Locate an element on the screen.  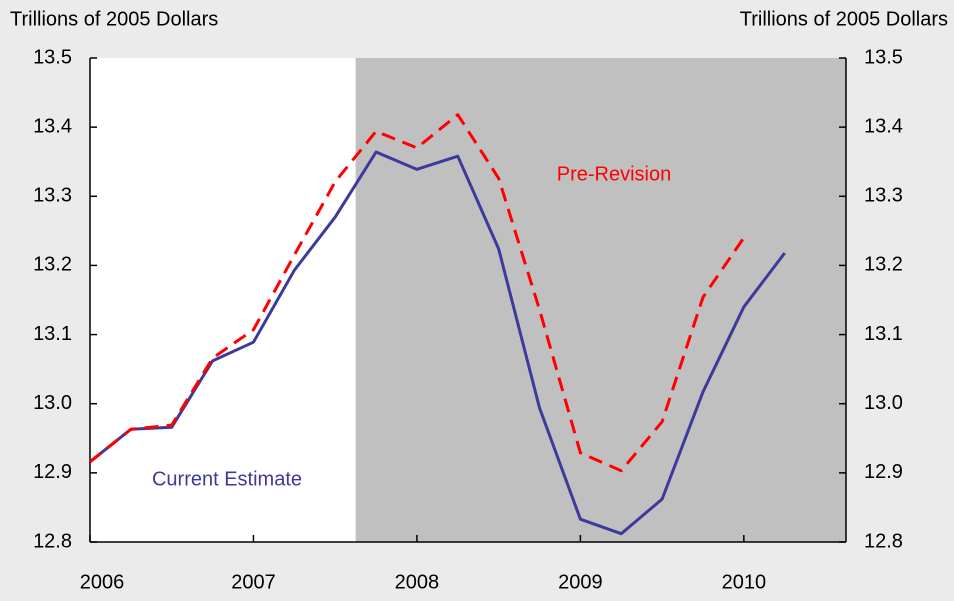
series-label: Pre-Revision is located at coordinates (614, 174).